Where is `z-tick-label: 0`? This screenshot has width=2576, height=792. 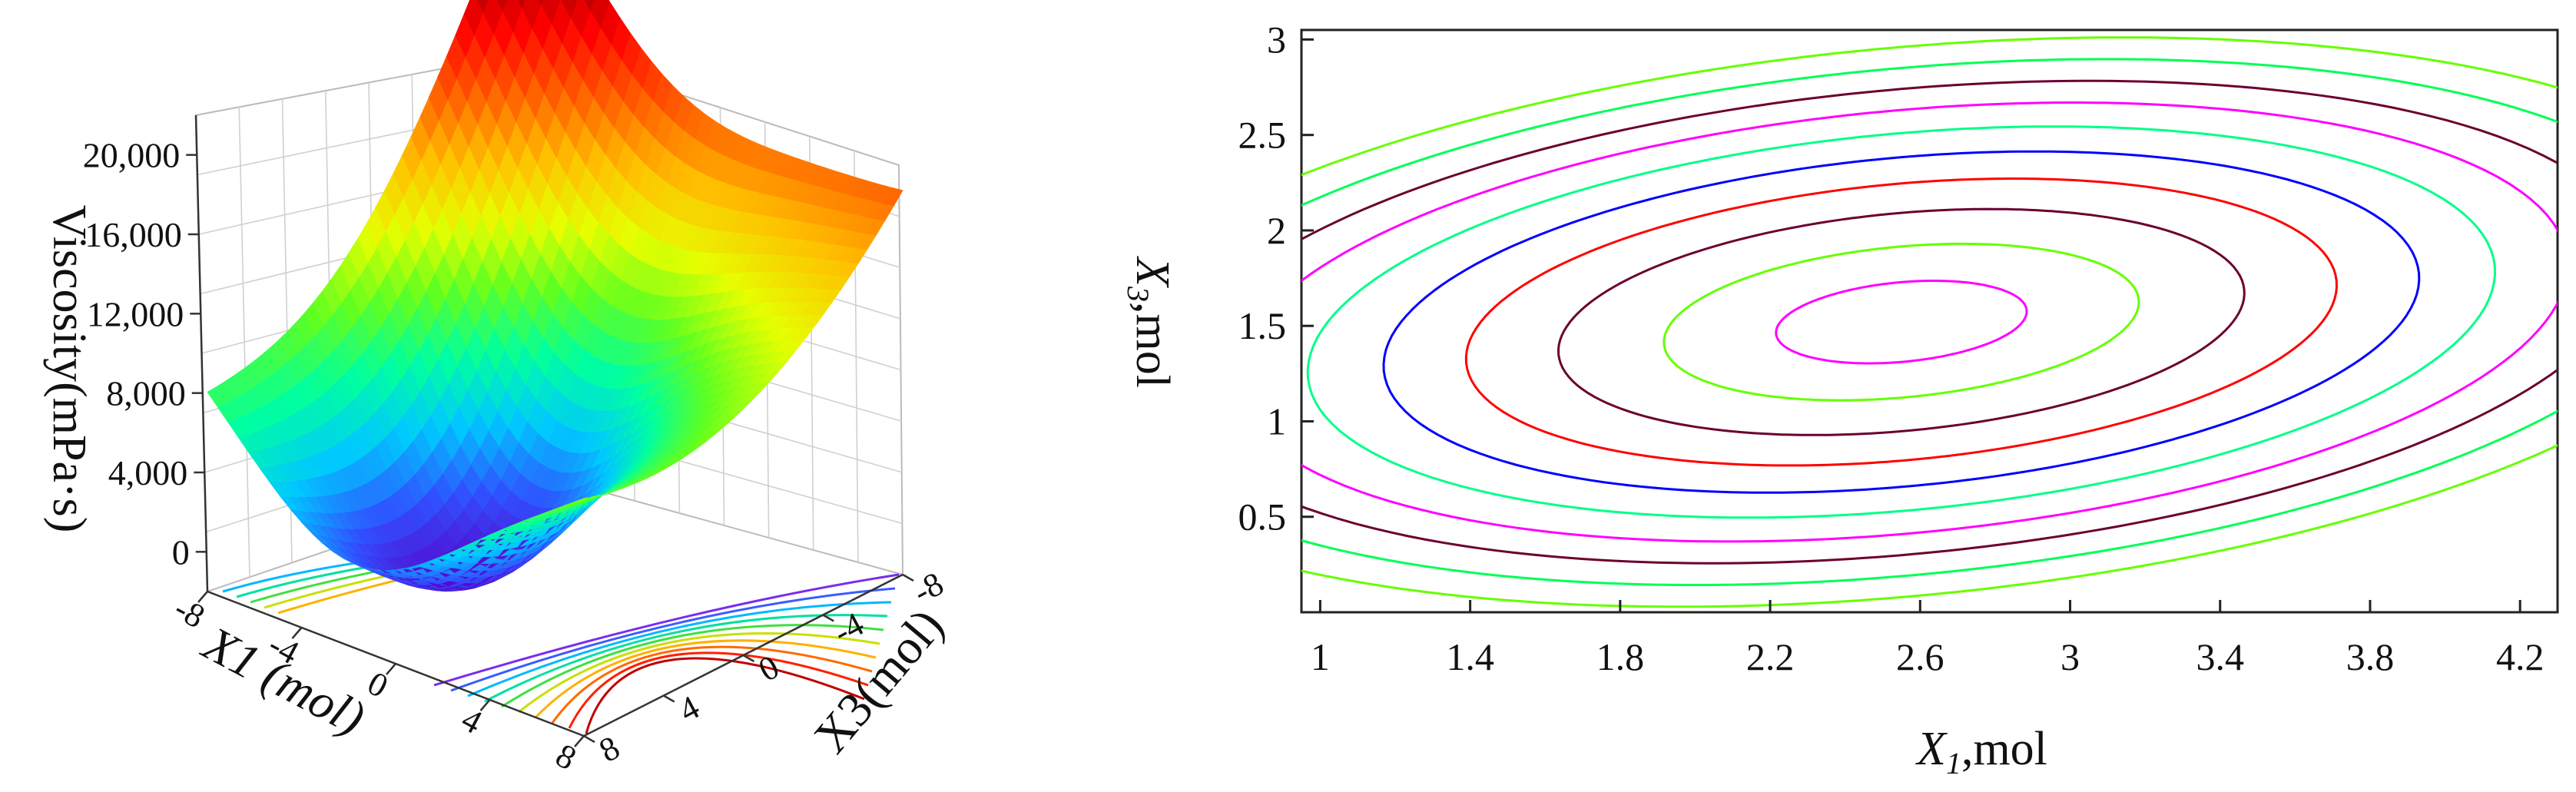 z-tick-label: 0 is located at coordinates (181, 552).